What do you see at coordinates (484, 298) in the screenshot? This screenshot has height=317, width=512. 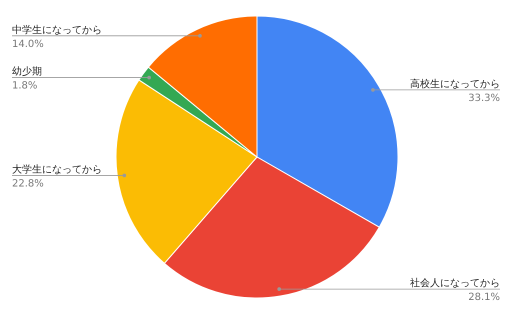 I see `data-label: 28.1%` at bounding box center [484, 298].